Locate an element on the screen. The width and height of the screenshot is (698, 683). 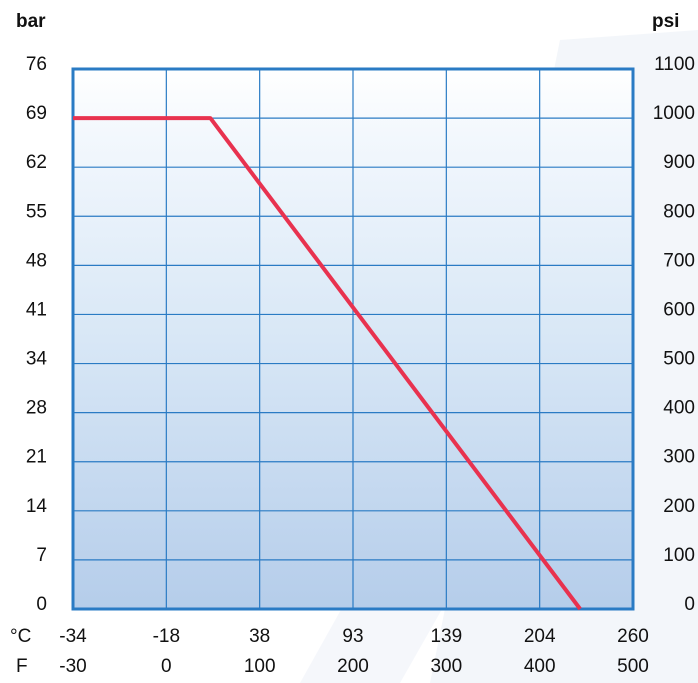
y-left-tick-label: 28 is located at coordinates (36, 408).